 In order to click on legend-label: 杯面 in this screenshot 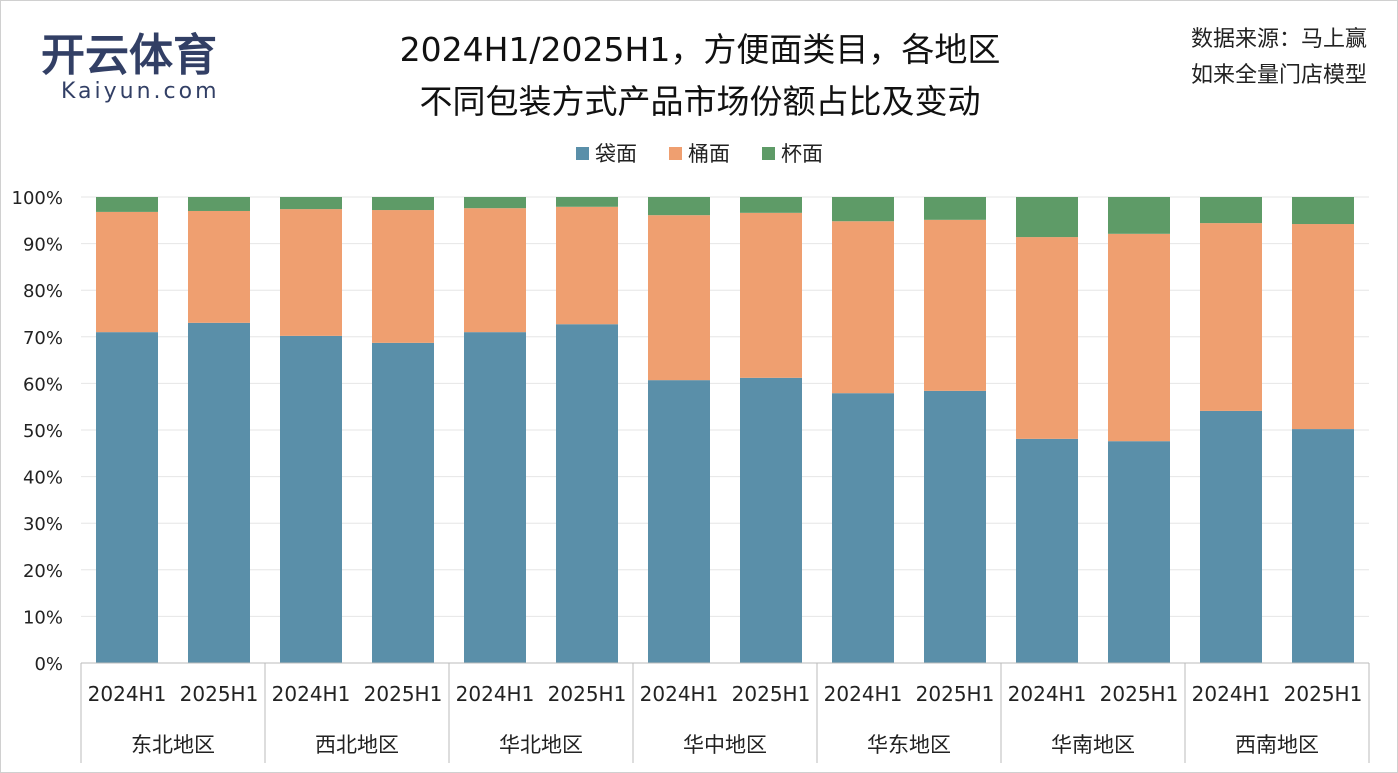, I will do `click(802, 154)`.